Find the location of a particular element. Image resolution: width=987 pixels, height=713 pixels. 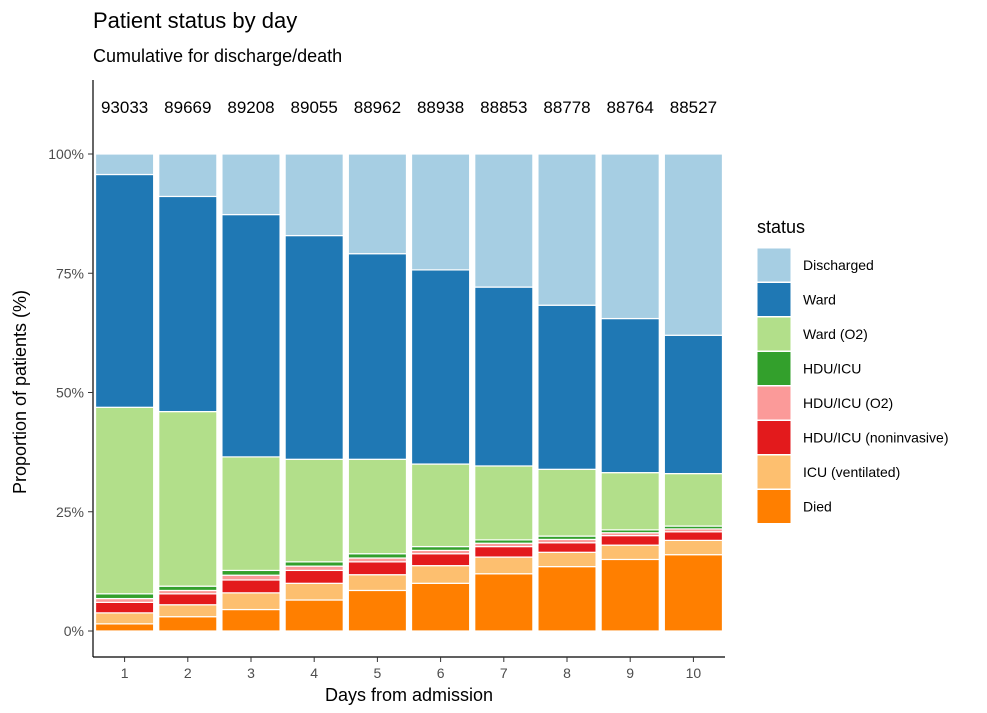

bar-segment-day3-hdu-icu is located at coordinates (251, 572).